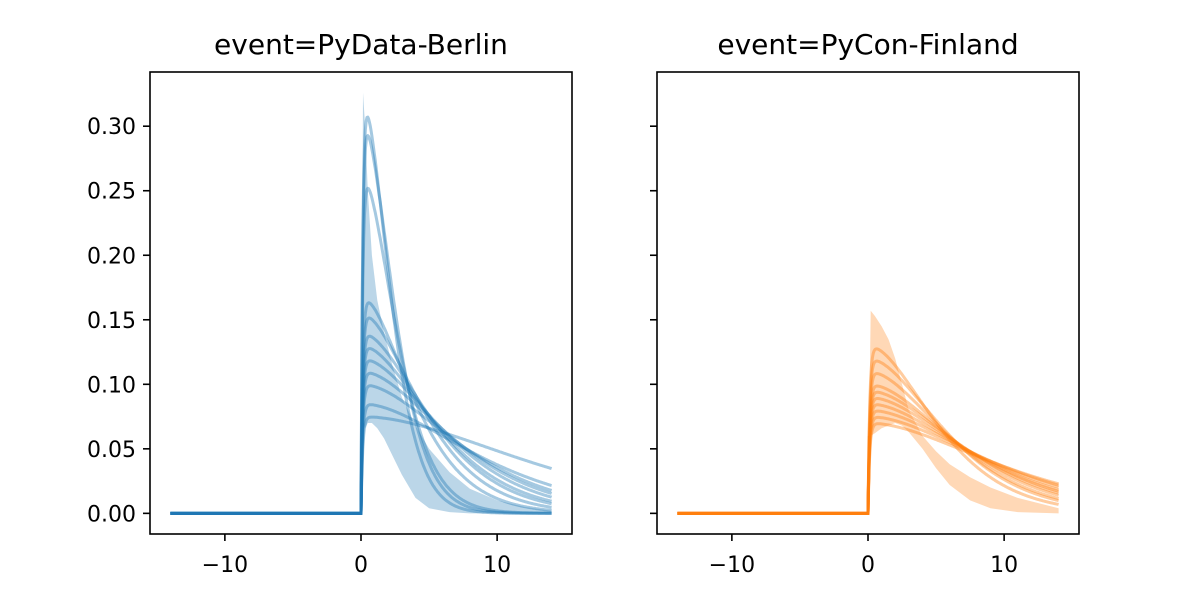 This screenshot has width=1200, height=600. What do you see at coordinates (111, 450) in the screenshot?
I see `y-tick-label: 0.05` at bounding box center [111, 450].